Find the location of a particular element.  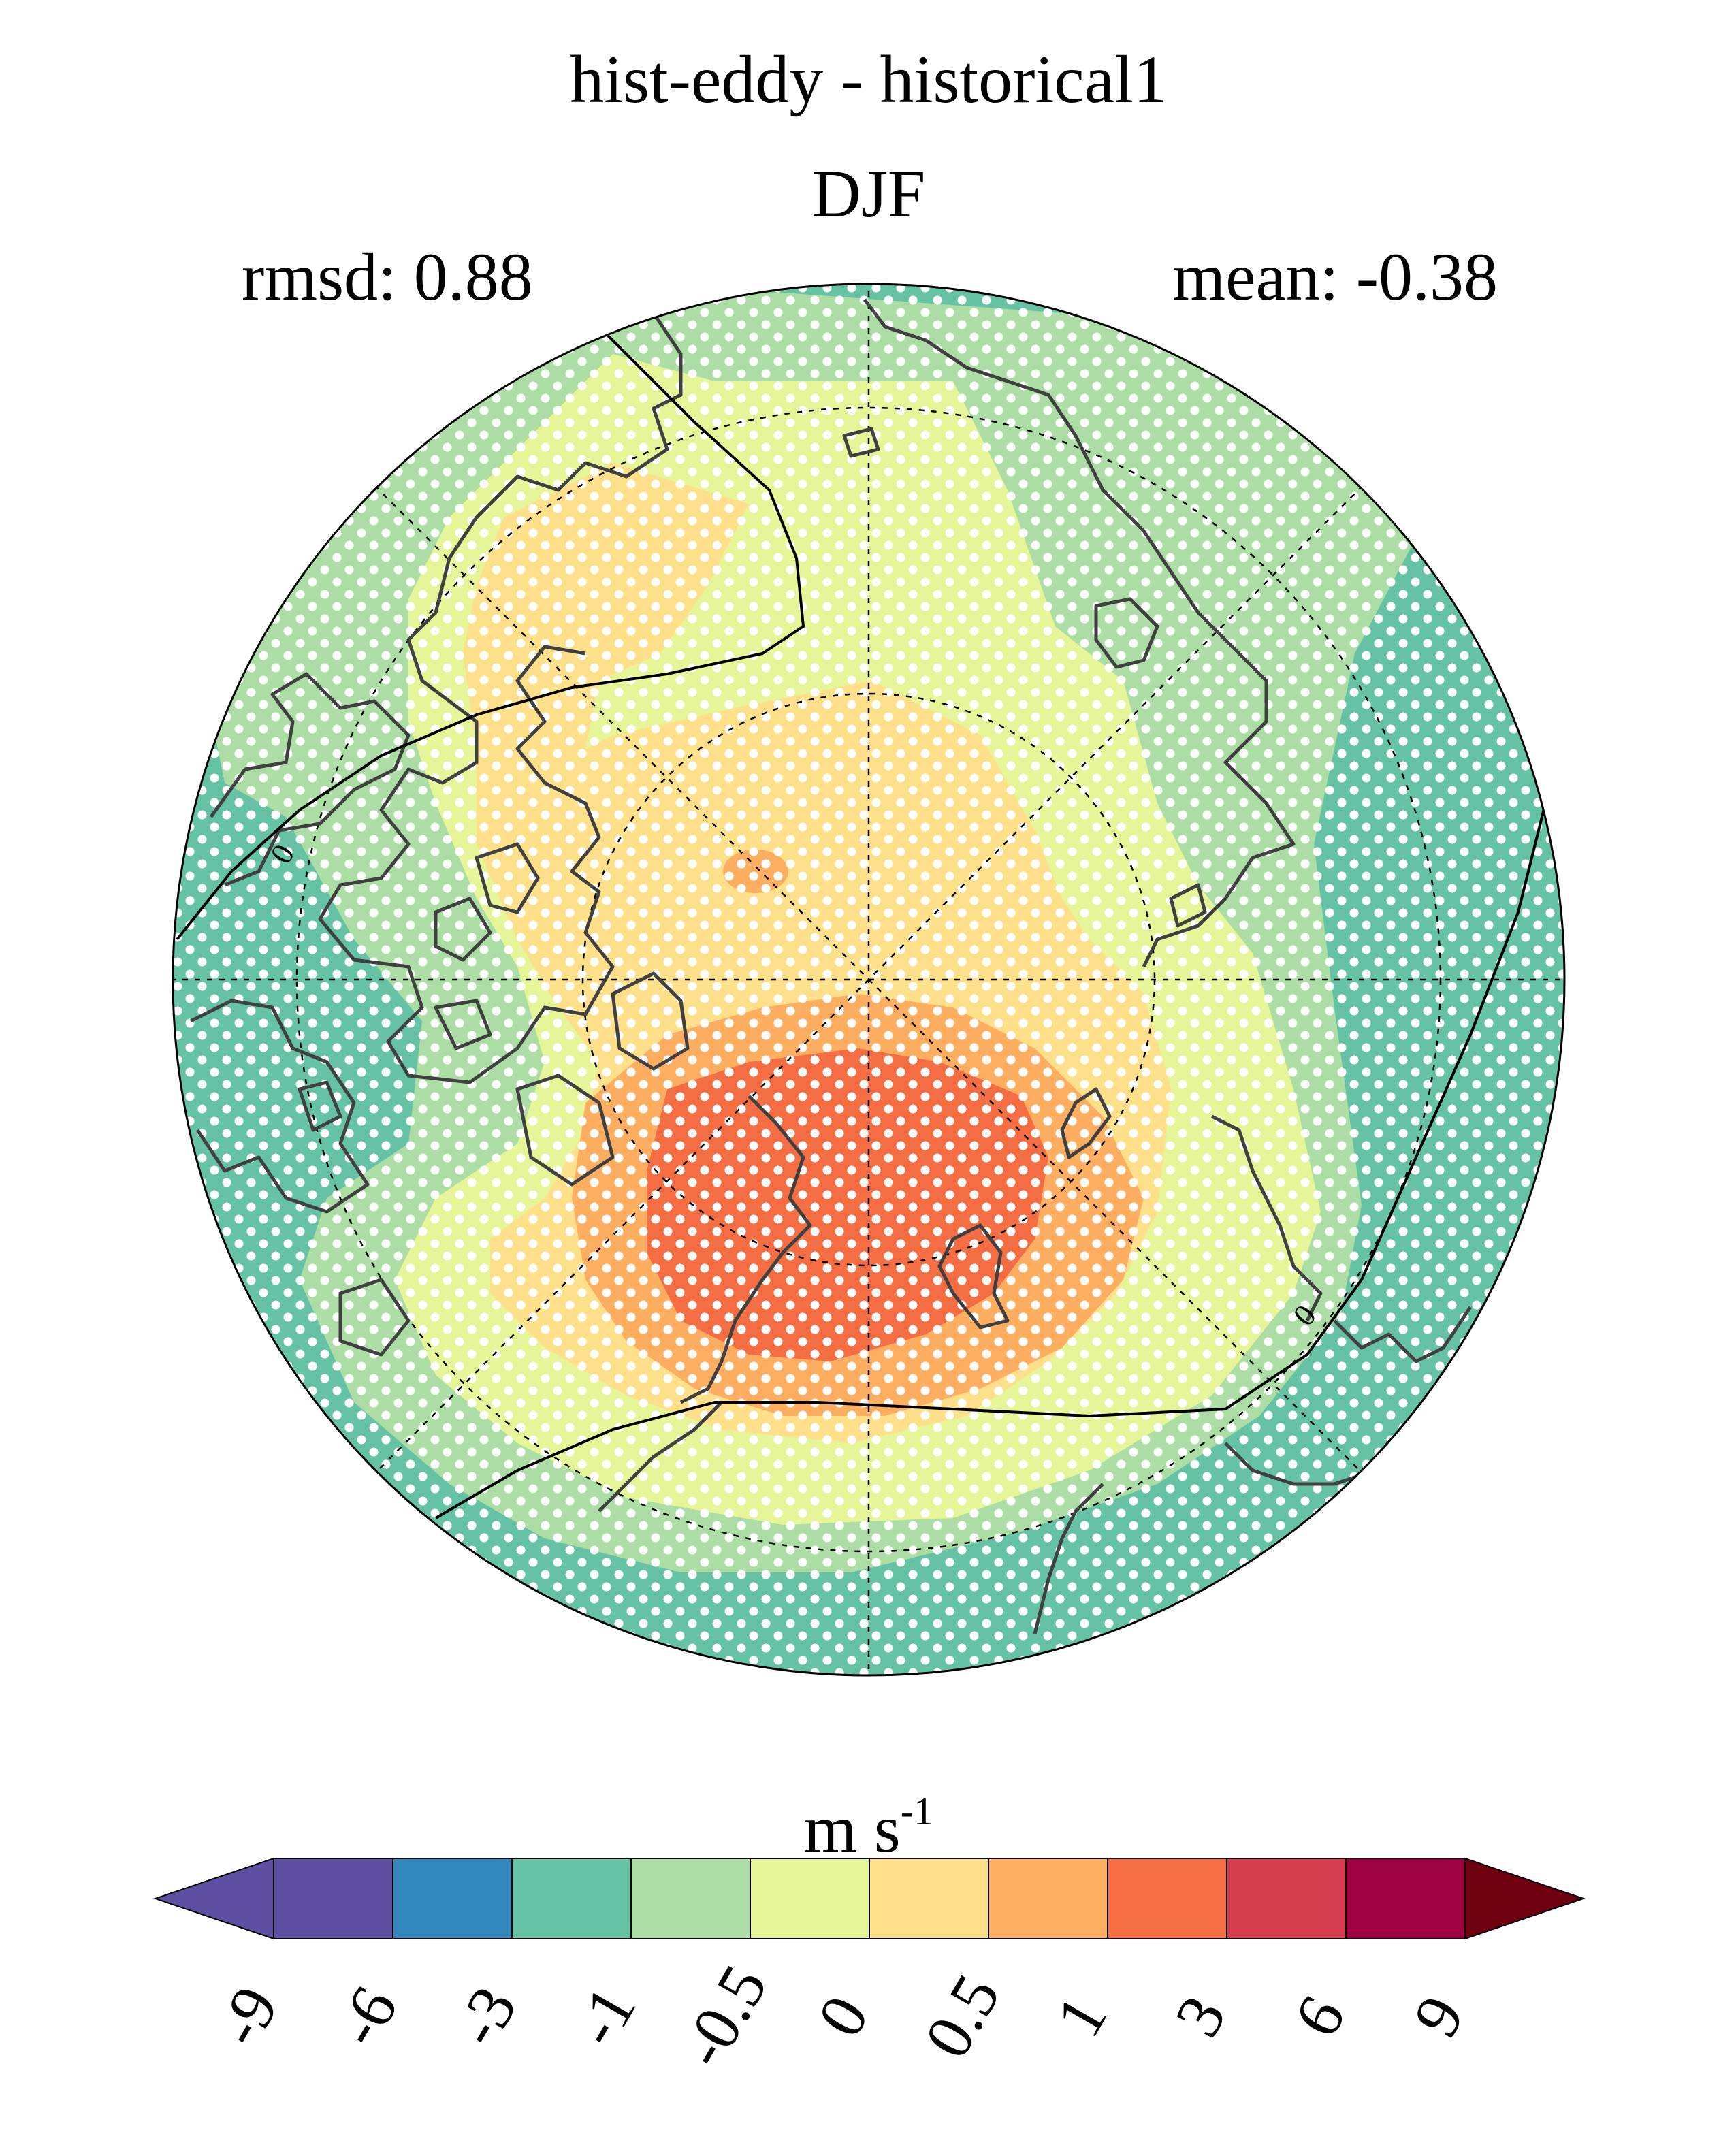

figure-title: hist-eddy - historical1 is located at coordinates (869, 79).